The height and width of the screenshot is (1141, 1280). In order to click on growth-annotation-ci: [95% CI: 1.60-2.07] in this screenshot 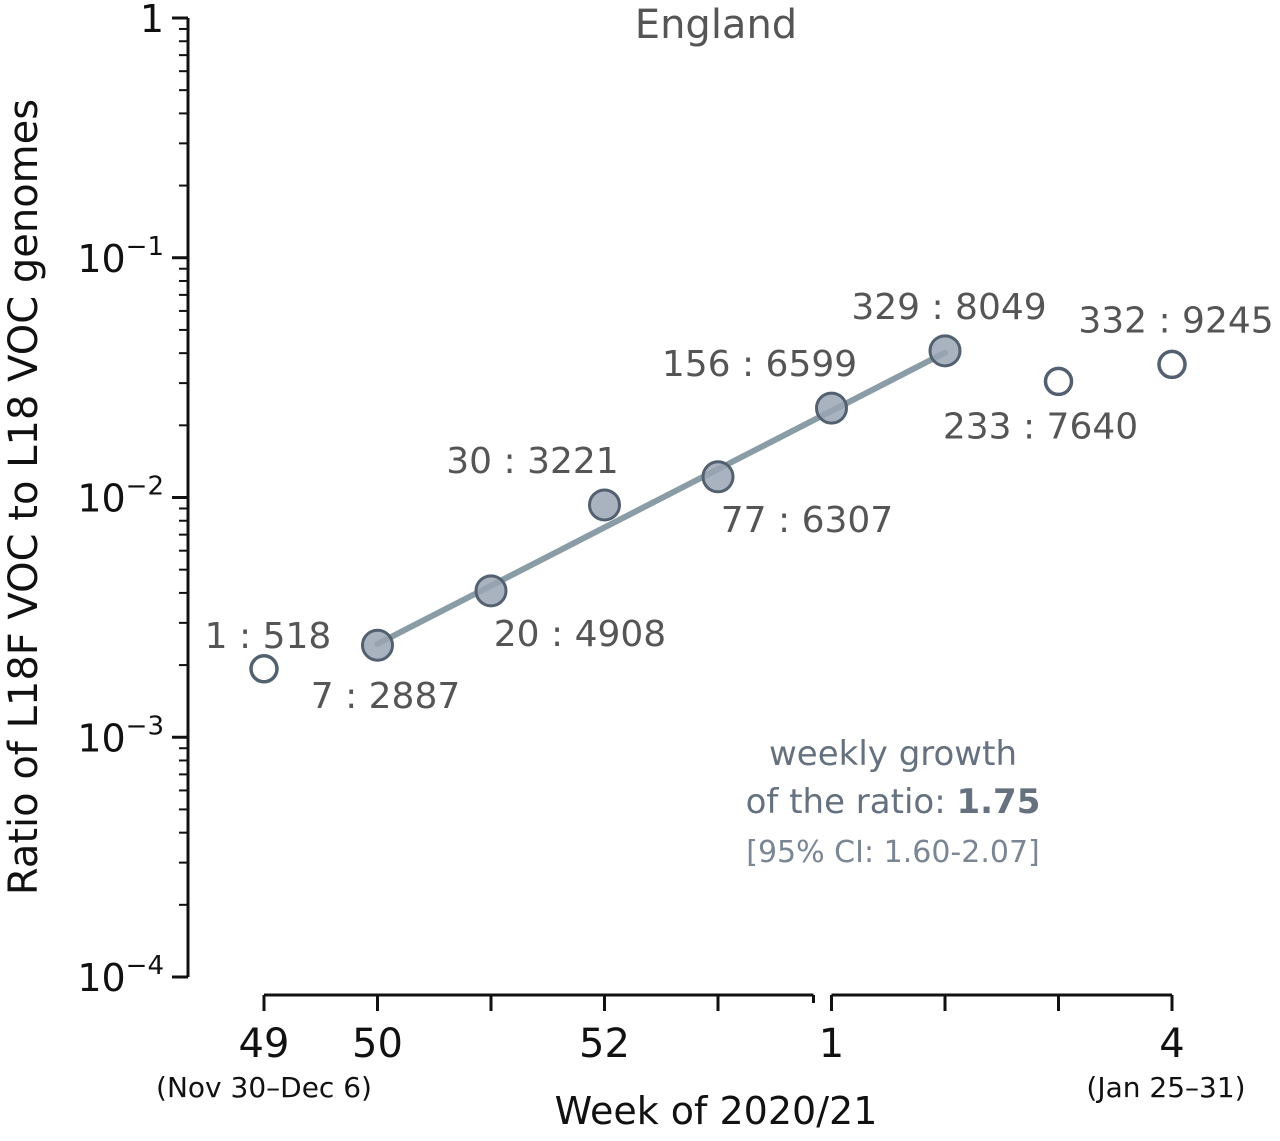, I will do `click(892, 852)`.